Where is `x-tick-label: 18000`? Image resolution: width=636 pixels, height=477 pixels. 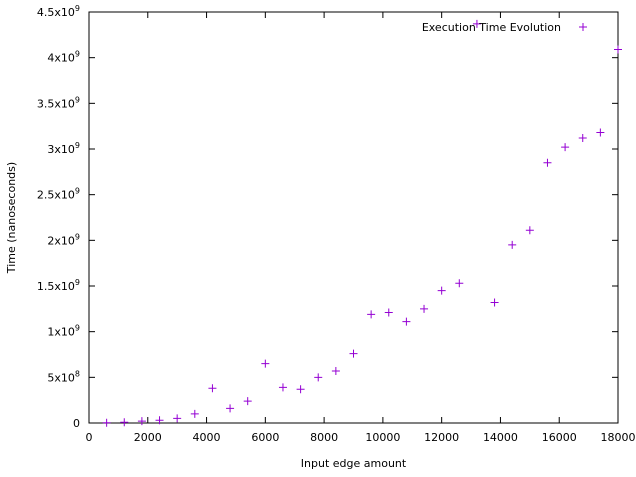
x-tick-label: 18000 is located at coordinates (618, 437).